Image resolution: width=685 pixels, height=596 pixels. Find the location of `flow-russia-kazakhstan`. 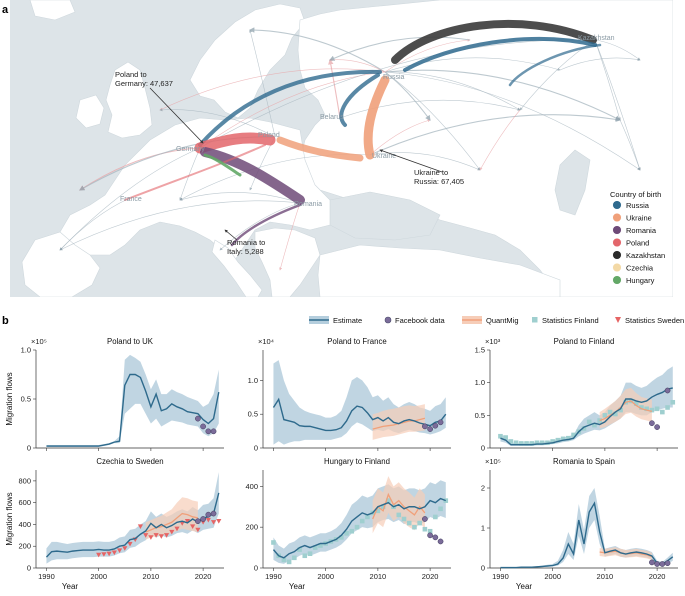

flow-russia-kazakhstan is located at coordinates (500, 54).